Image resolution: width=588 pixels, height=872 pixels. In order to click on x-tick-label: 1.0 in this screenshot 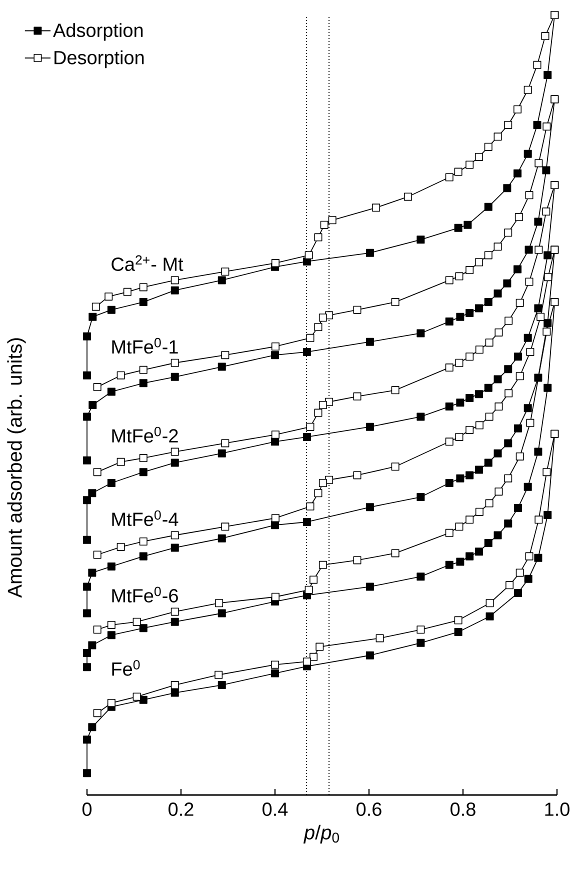, I will do `click(557, 809)`.